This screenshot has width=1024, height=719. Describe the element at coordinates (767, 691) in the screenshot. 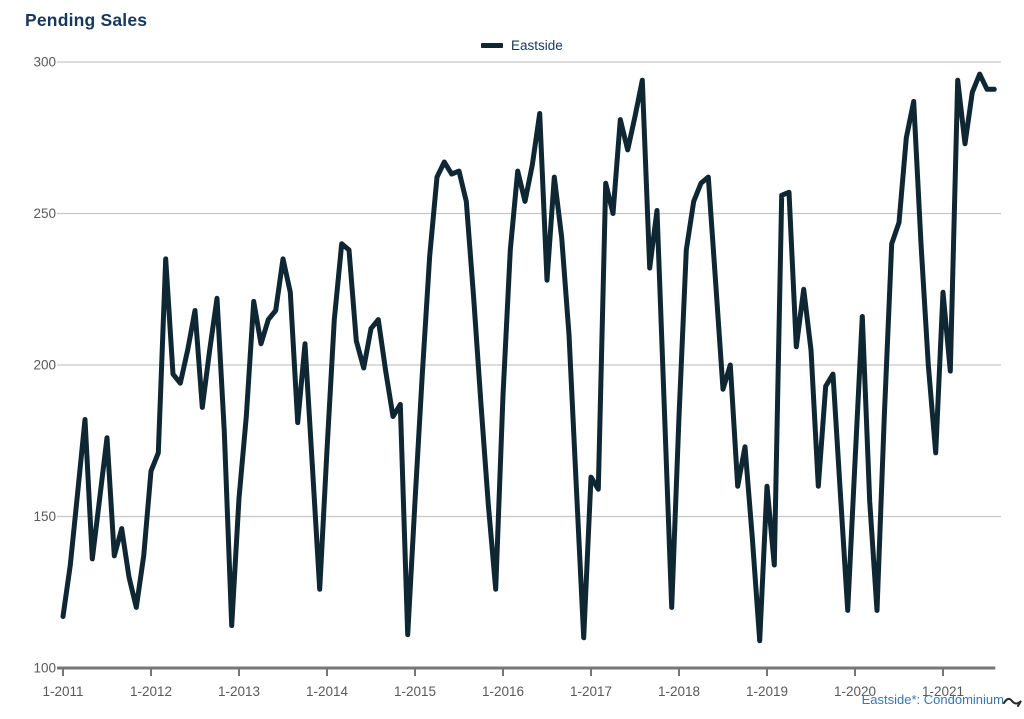

I see `x-axis-label-1-2019: 1-2019` at that location.